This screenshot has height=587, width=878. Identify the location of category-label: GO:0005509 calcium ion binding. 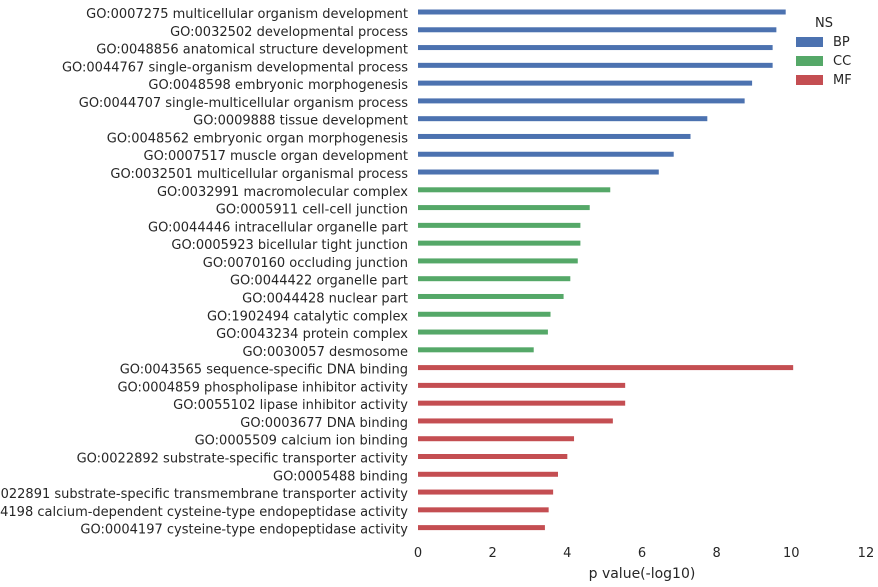
(301, 441).